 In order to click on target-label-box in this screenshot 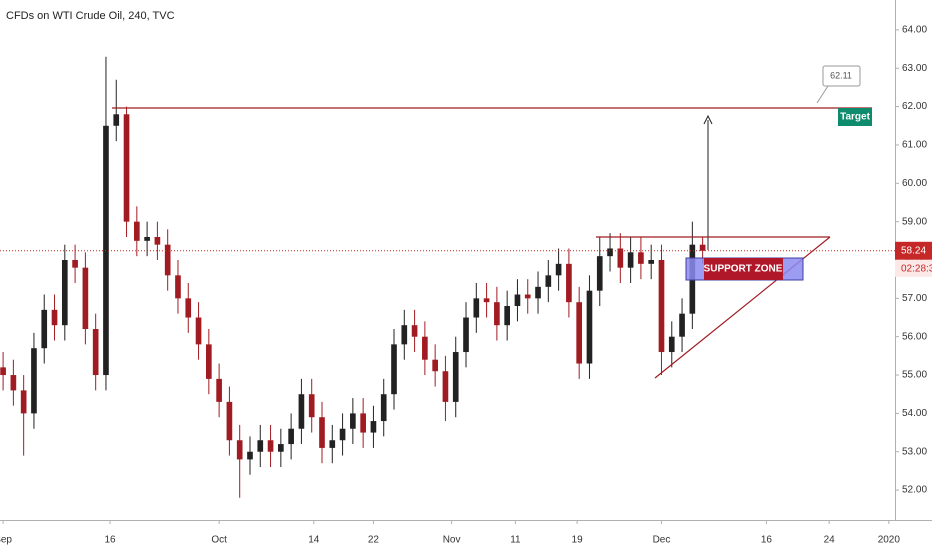, I will do `click(855, 117)`.